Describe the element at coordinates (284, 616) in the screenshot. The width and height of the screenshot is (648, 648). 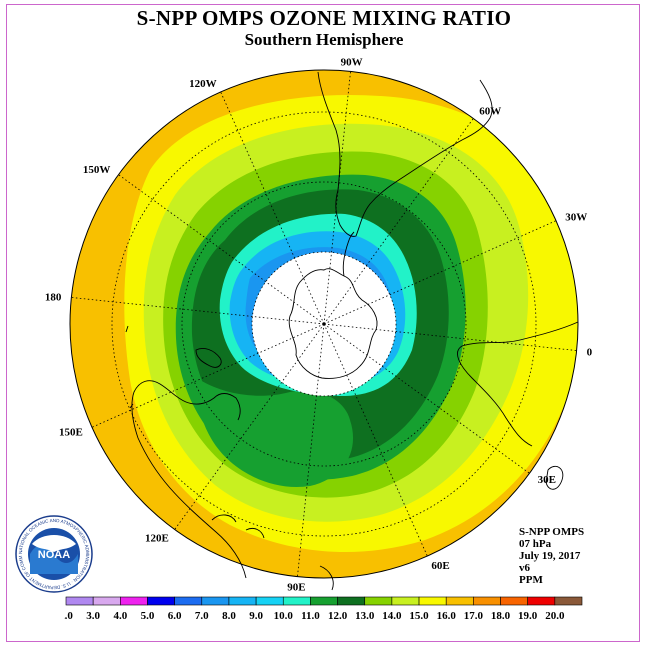
I see `colorbar-tick-label: 10.0` at that location.